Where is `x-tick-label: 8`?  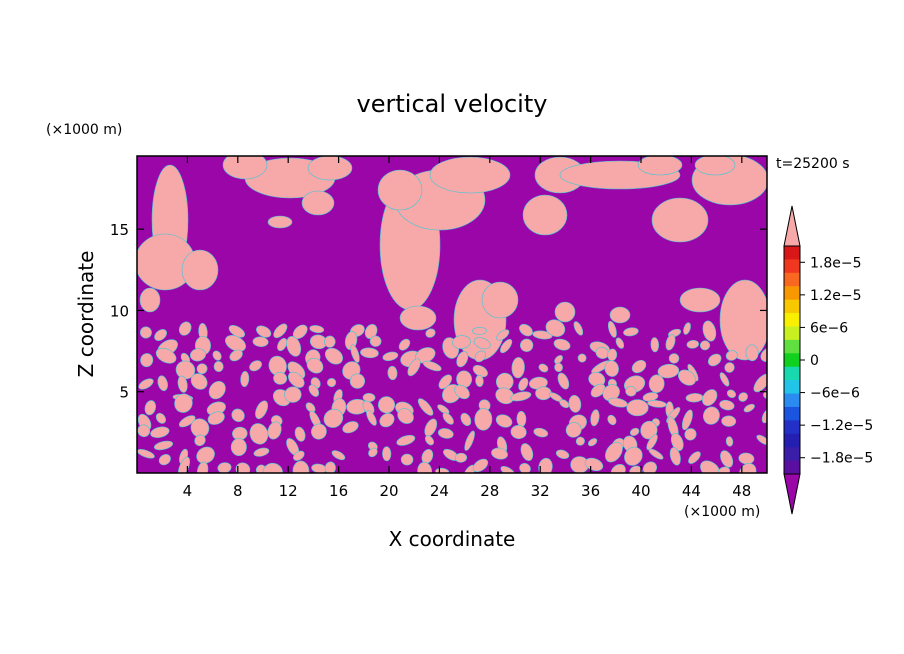 x-tick-label: 8 is located at coordinates (238, 491).